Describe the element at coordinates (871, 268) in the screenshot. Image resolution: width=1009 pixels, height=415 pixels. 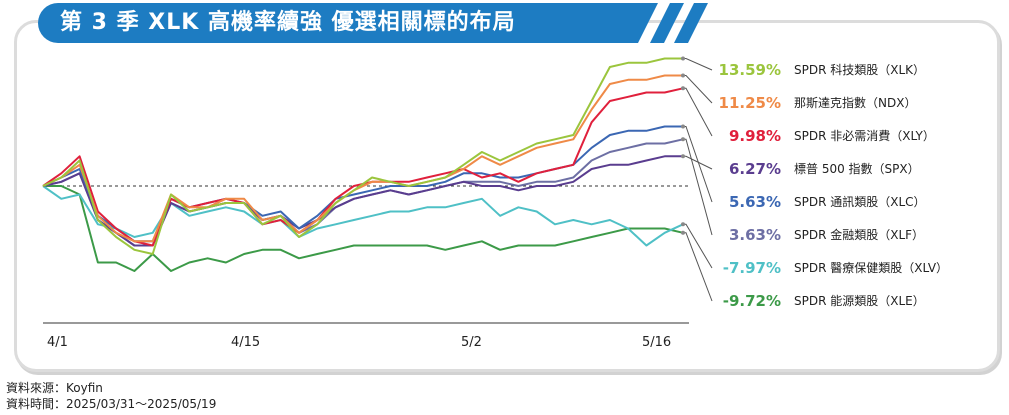
I see `legend-label: SPDR 醫療保健類股（XLV）` at that location.